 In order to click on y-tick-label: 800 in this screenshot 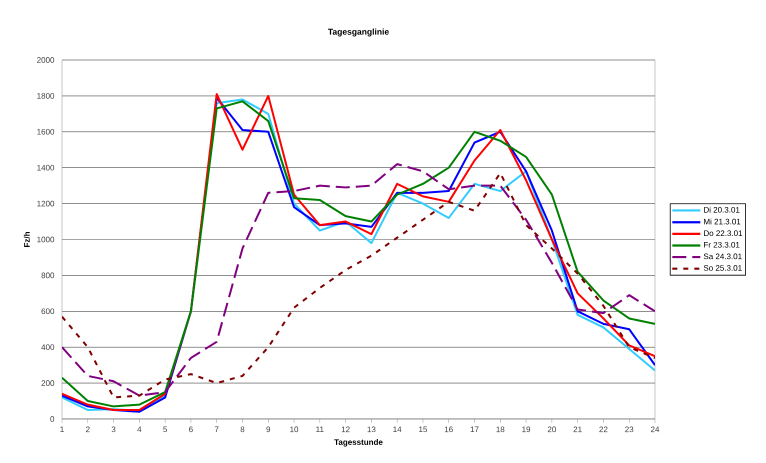, I will do `click(47, 275)`.